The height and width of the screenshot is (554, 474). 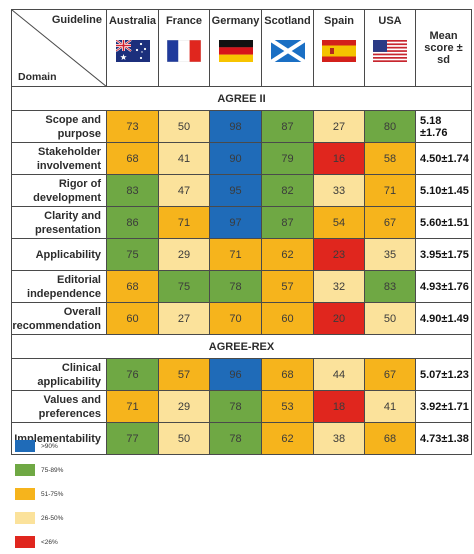 What do you see at coordinates (339, 222) in the screenshot?
I see `score-cell: 54` at bounding box center [339, 222].